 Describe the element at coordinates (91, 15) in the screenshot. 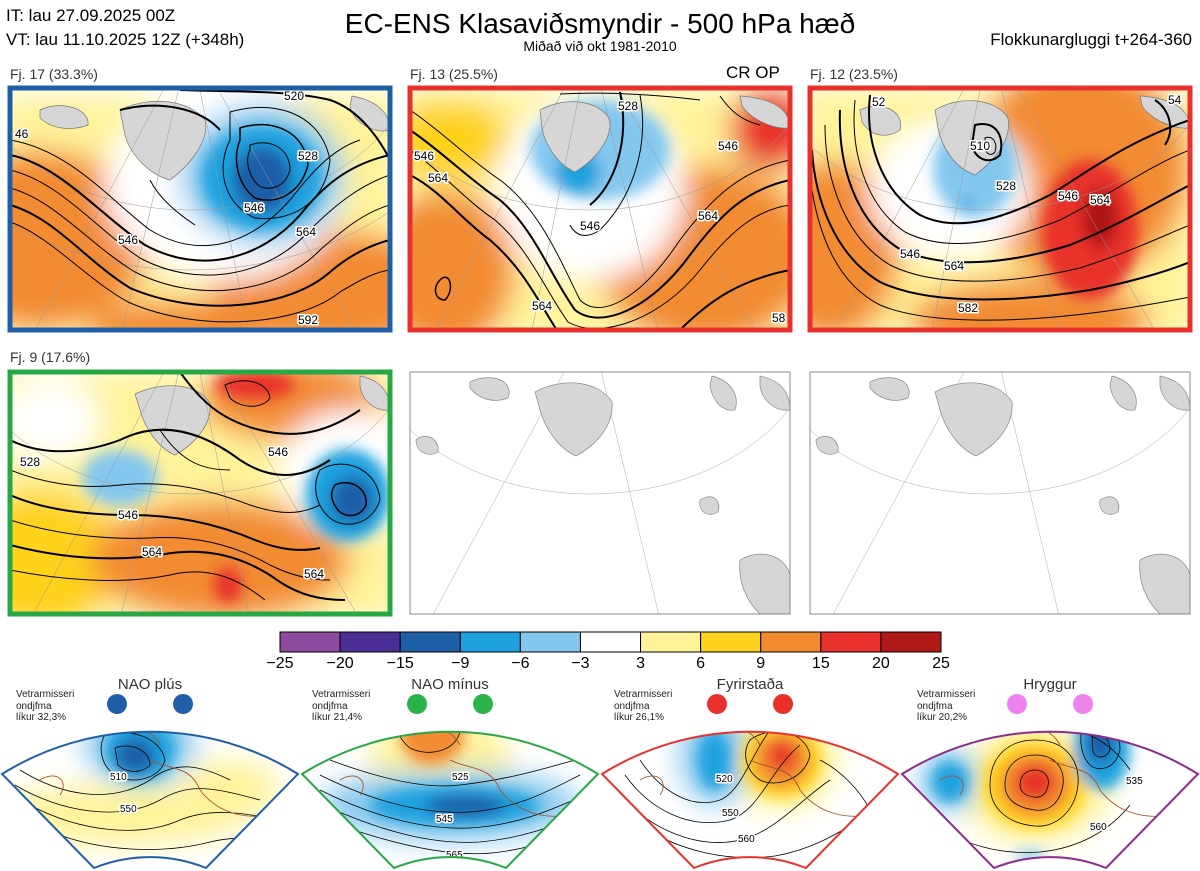

I see `issue-time: IT: lau 27.09.2025 00Z` at that location.